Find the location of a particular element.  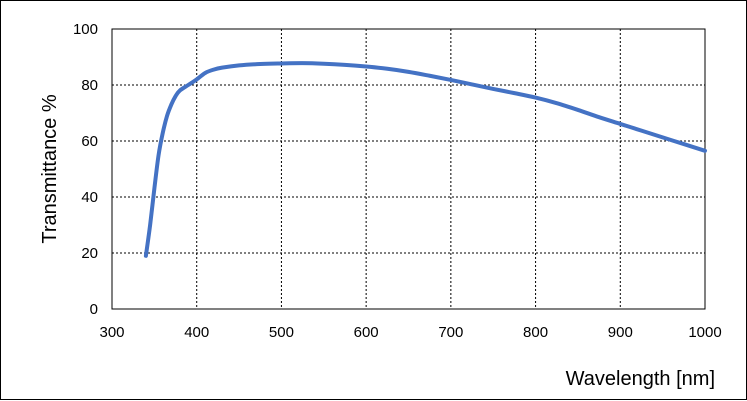

y-tick-label: 100 is located at coordinates (85, 29).